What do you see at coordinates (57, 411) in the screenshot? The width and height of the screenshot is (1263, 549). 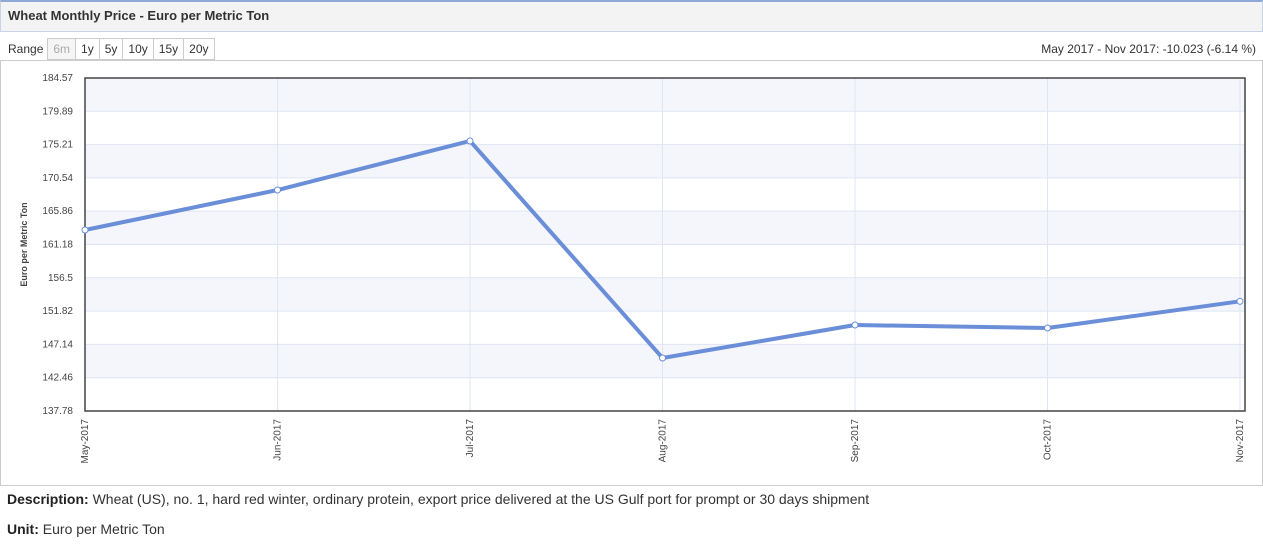 I see `y-tick-label: 137.78` at bounding box center [57, 411].